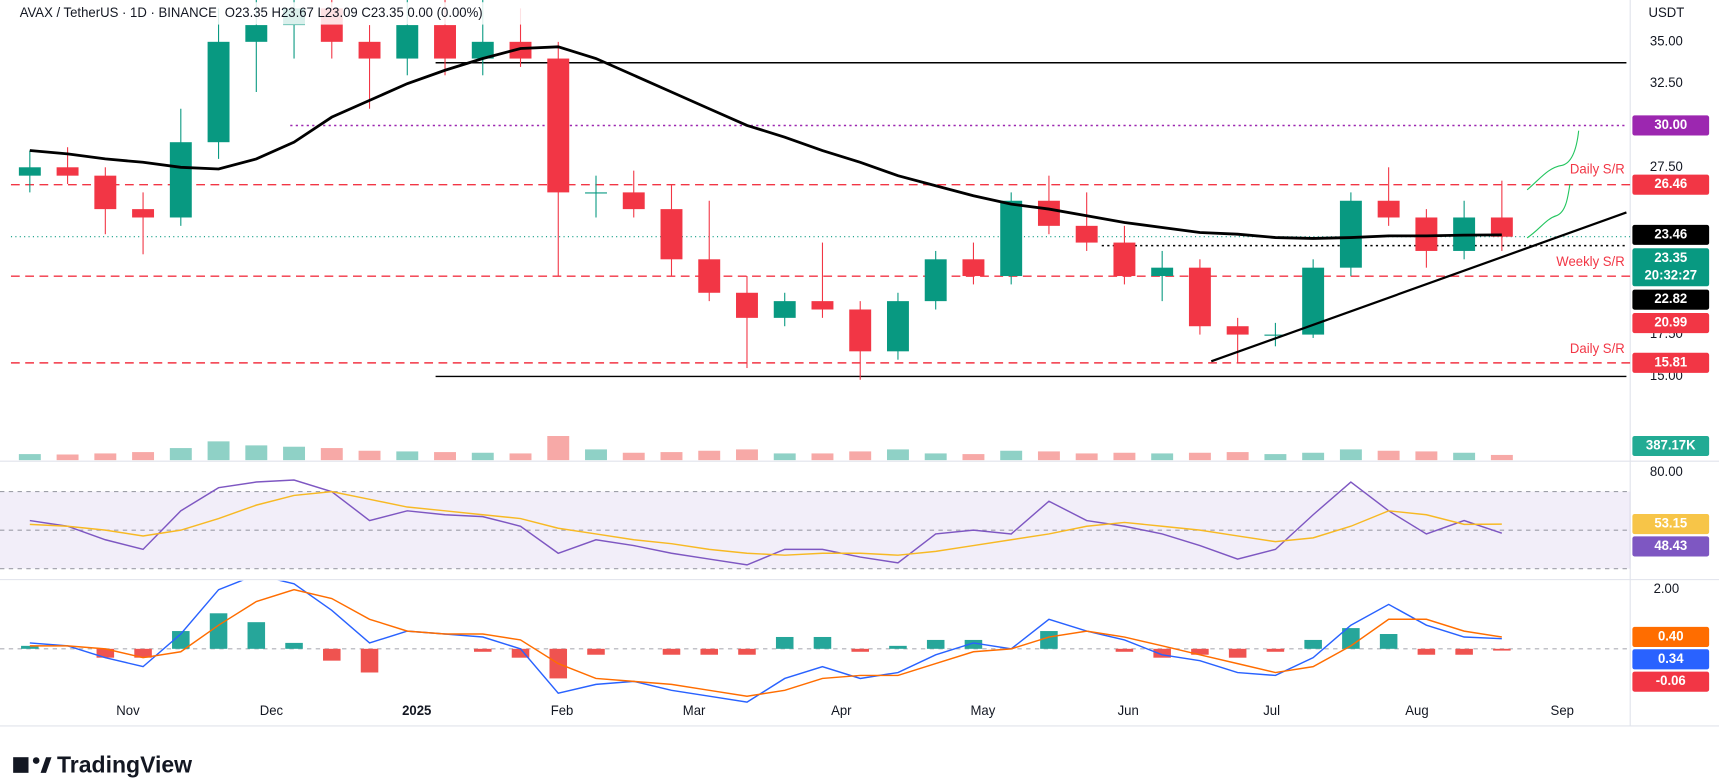  What do you see at coordinates (562, 710) in the screenshot?
I see `x-tick-label: Feb` at bounding box center [562, 710].